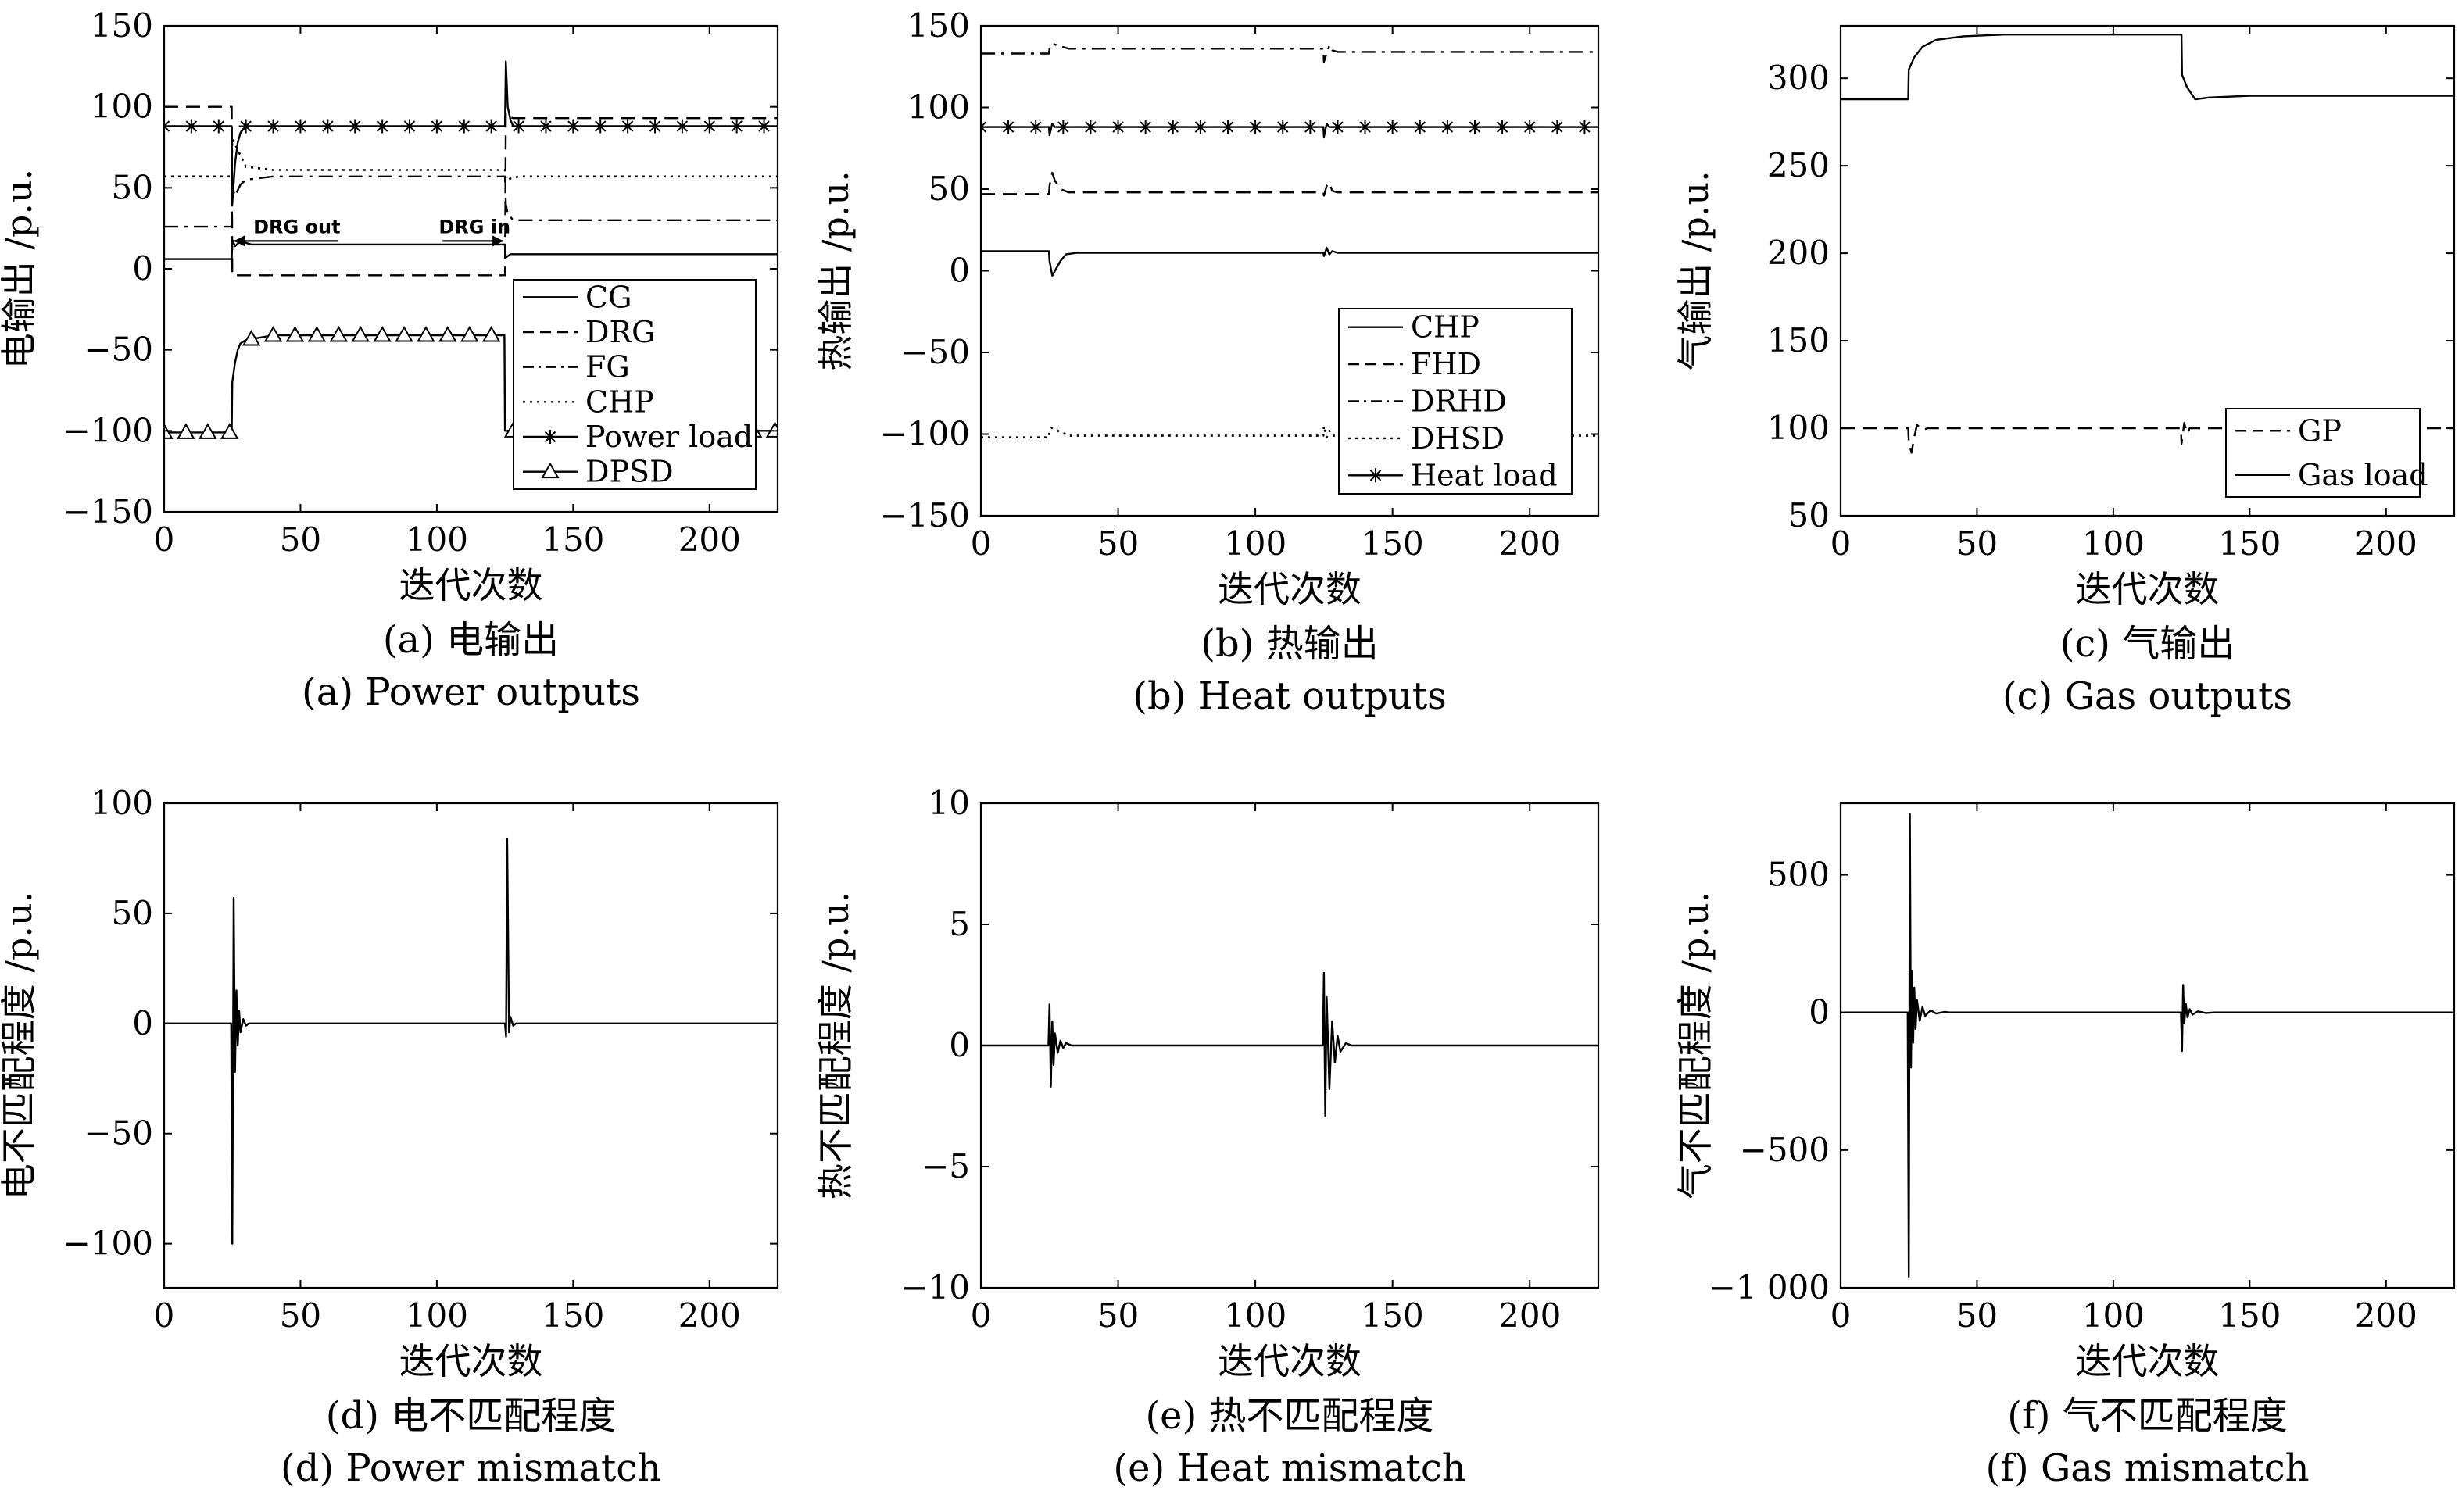 The image size is (2462, 1512). I want to click on annotation-label: DRG out, so click(297, 227).